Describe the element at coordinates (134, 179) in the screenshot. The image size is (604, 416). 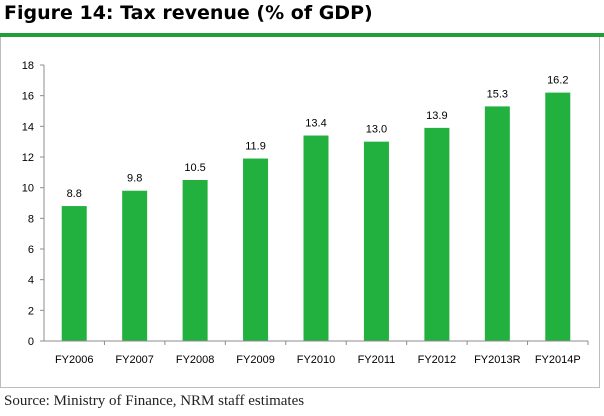
I see `data-label: 9.8` at that location.